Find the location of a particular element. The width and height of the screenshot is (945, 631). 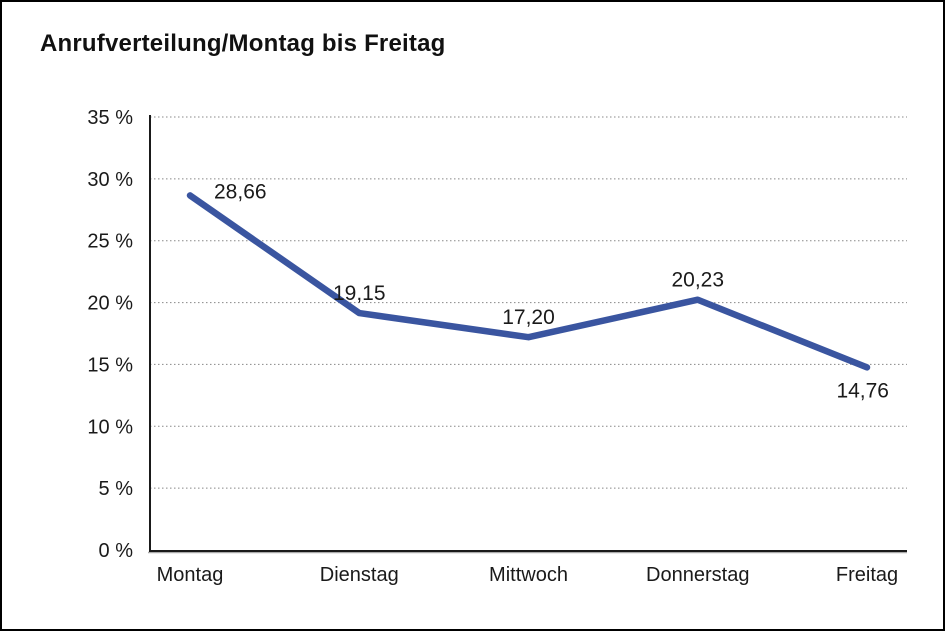

x-tick-label: Montag is located at coordinates (190, 575).